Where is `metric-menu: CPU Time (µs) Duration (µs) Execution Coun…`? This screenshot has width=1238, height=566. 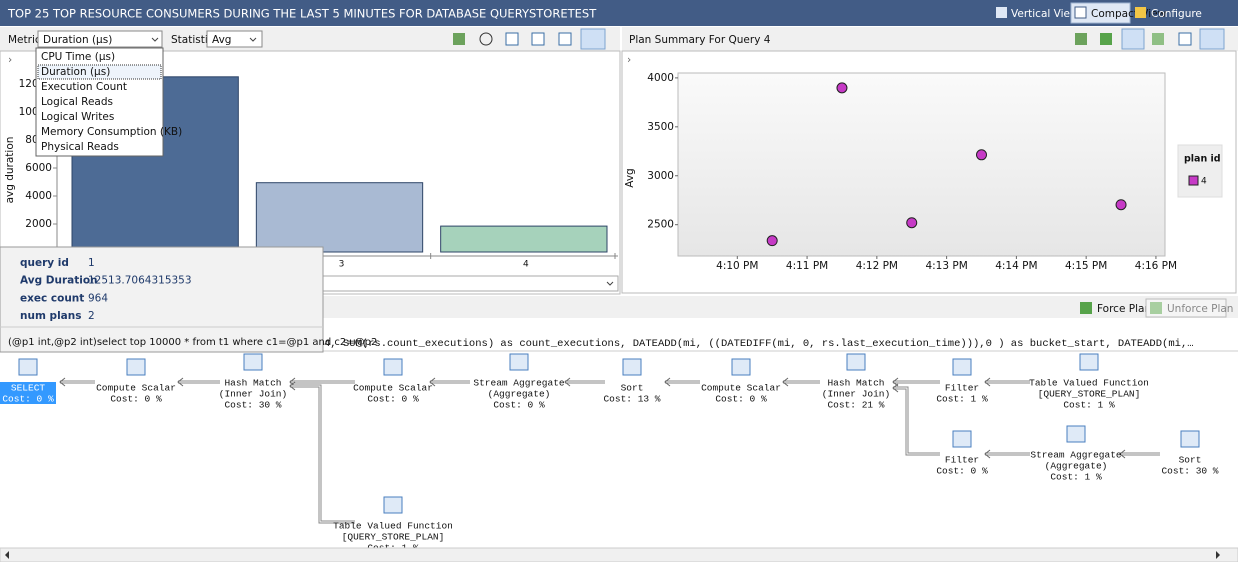 metric-menu: CPU Time (µs) Duration (µs) Execution Coun… is located at coordinates (108, 102).